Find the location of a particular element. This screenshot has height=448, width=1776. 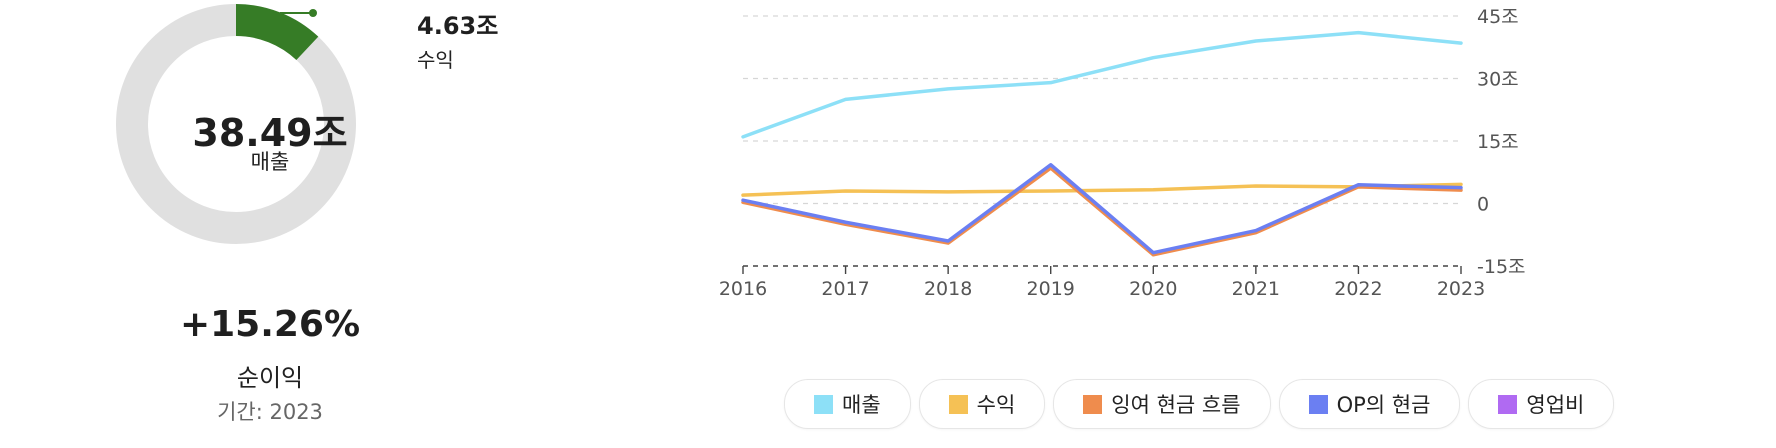

chart-legend: 매출 수익 잉여 현금 흐름 OP의 현금 영업비 is located at coordinates (1199, 404).